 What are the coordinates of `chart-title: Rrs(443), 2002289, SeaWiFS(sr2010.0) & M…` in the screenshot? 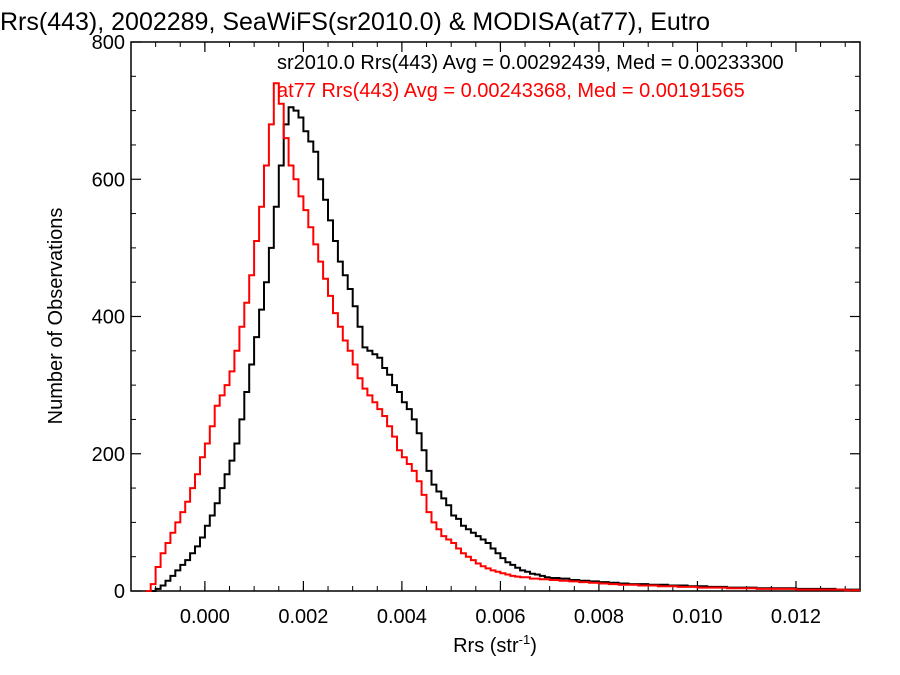 It's located at (355, 22).